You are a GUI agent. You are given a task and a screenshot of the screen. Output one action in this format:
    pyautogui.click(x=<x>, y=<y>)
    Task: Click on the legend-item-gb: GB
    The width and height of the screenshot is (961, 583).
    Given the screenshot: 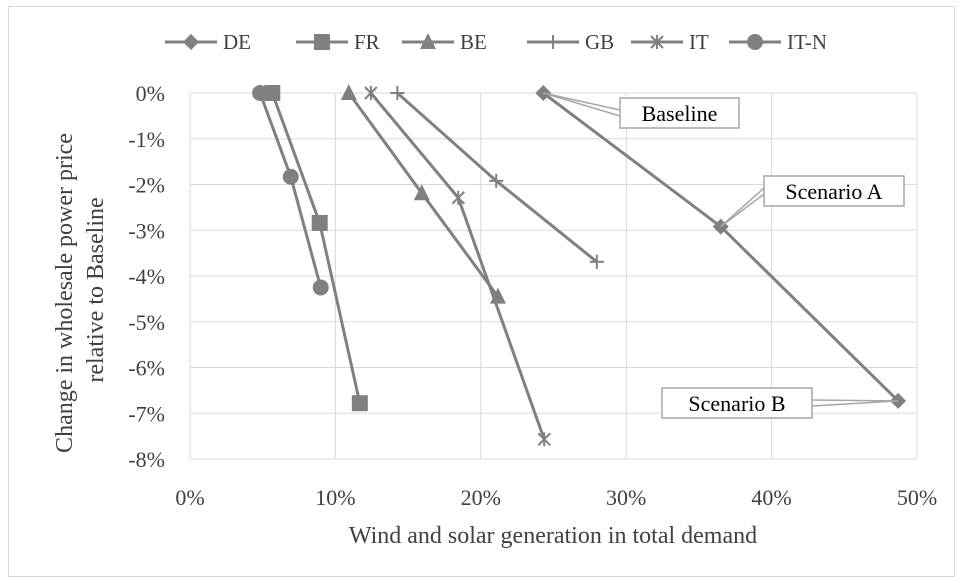 What is the action you would take?
    pyautogui.click(x=570, y=42)
    